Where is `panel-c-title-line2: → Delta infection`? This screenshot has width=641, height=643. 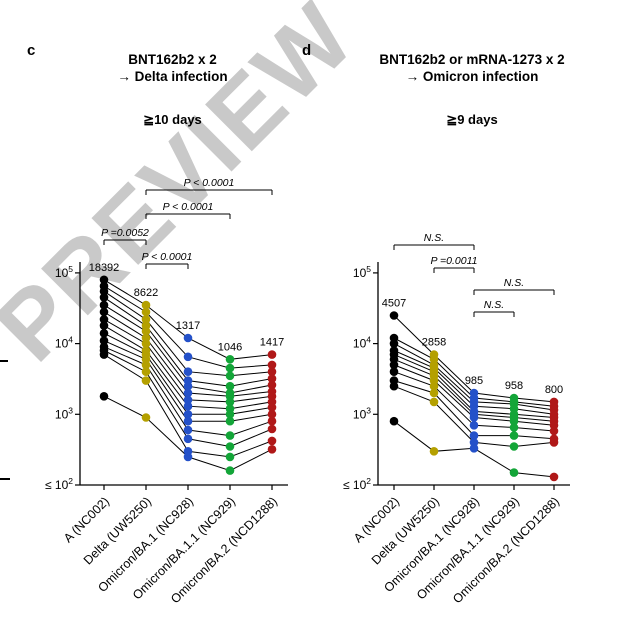 panel-c-title-line2: → Delta infection is located at coordinates (172, 76).